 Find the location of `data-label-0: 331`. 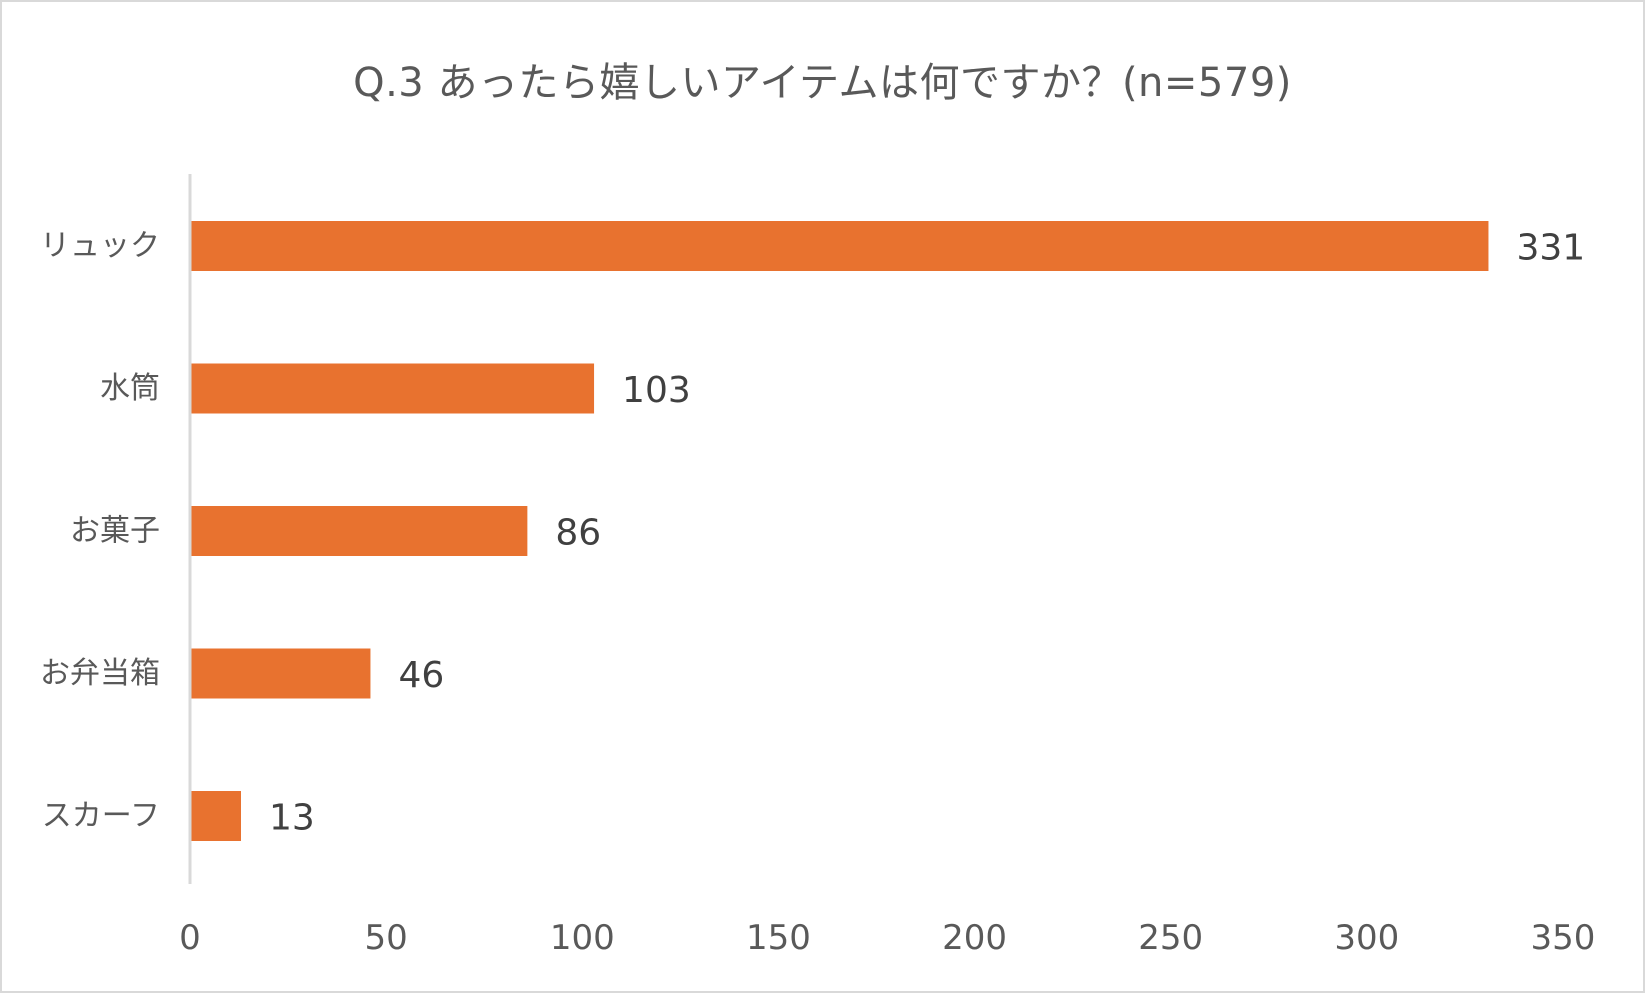

data-label-0: 331 is located at coordinates (1550, 248).